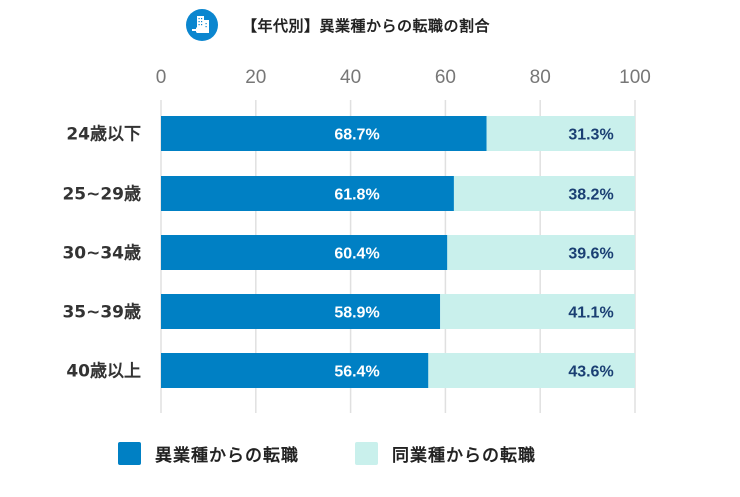 The height and width of the screenshot is (497, 740). What do you see at coordinates (101, 194) in the screenshot?
I see `category-label: 25~29歳` at bounding box center [101, 194].